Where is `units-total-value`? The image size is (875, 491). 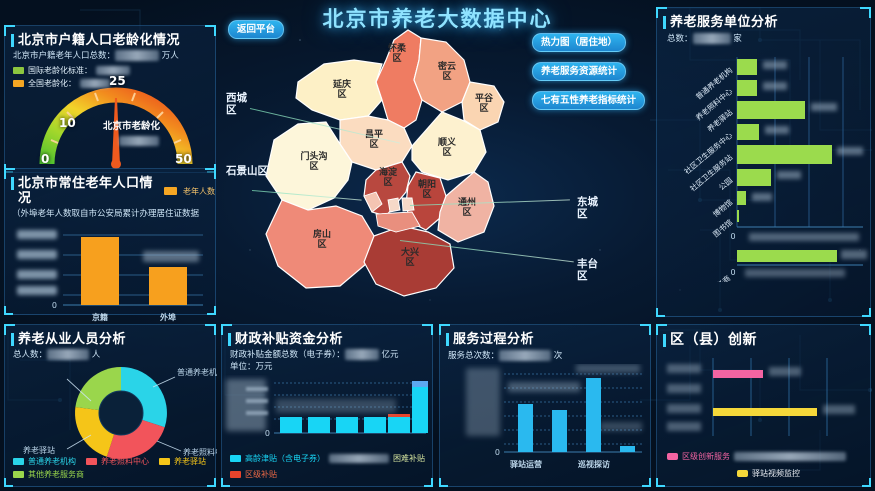 units-total-value is located at coordinates (711, 38).